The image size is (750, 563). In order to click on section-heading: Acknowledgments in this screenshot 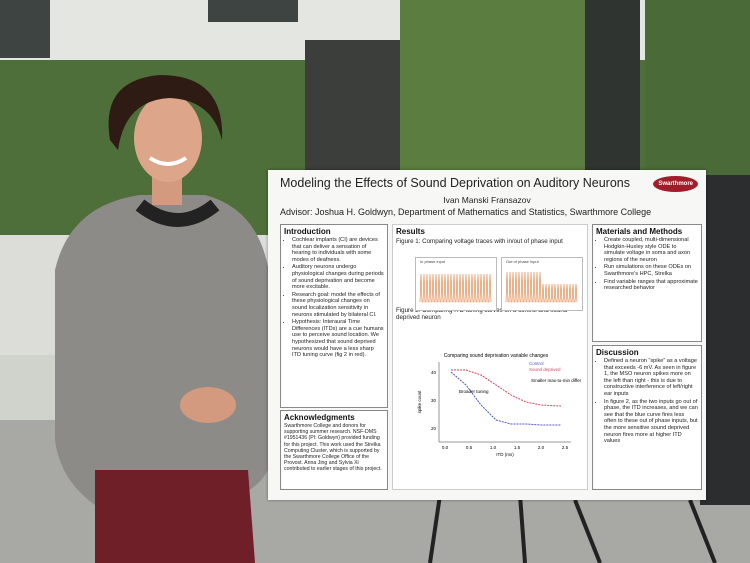, I will do `click(319, 417)`.